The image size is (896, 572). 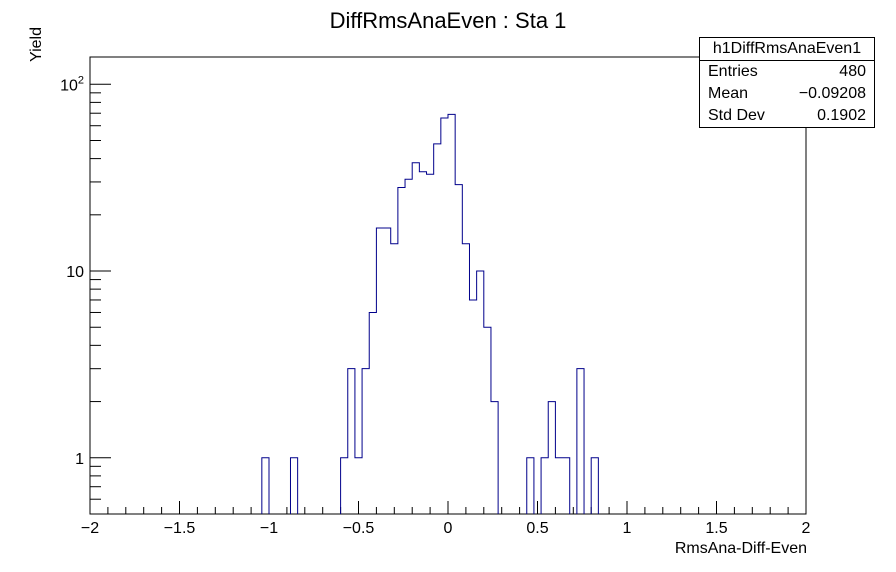 What do you see at coordinates (72, 84) in the screenshot?
I see `y-tick-label: 102` at bounding box center [72, 84].